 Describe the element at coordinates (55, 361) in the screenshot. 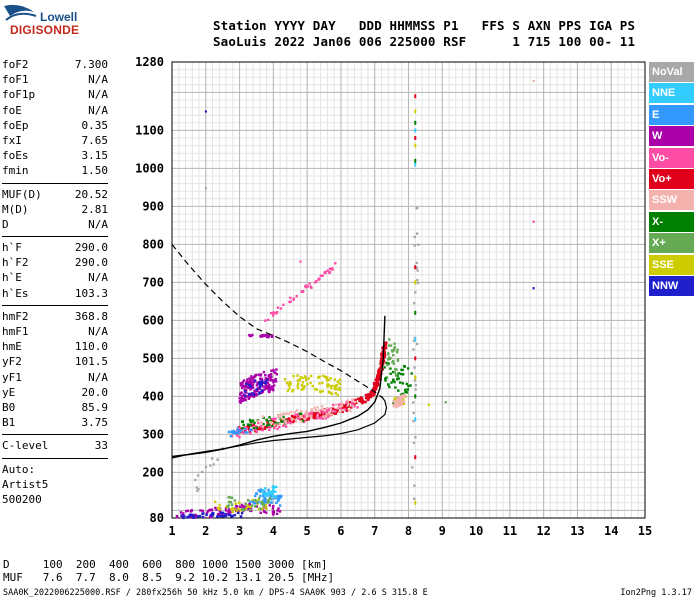

I see `param-row-yf2: yF2 101.5` at that location.